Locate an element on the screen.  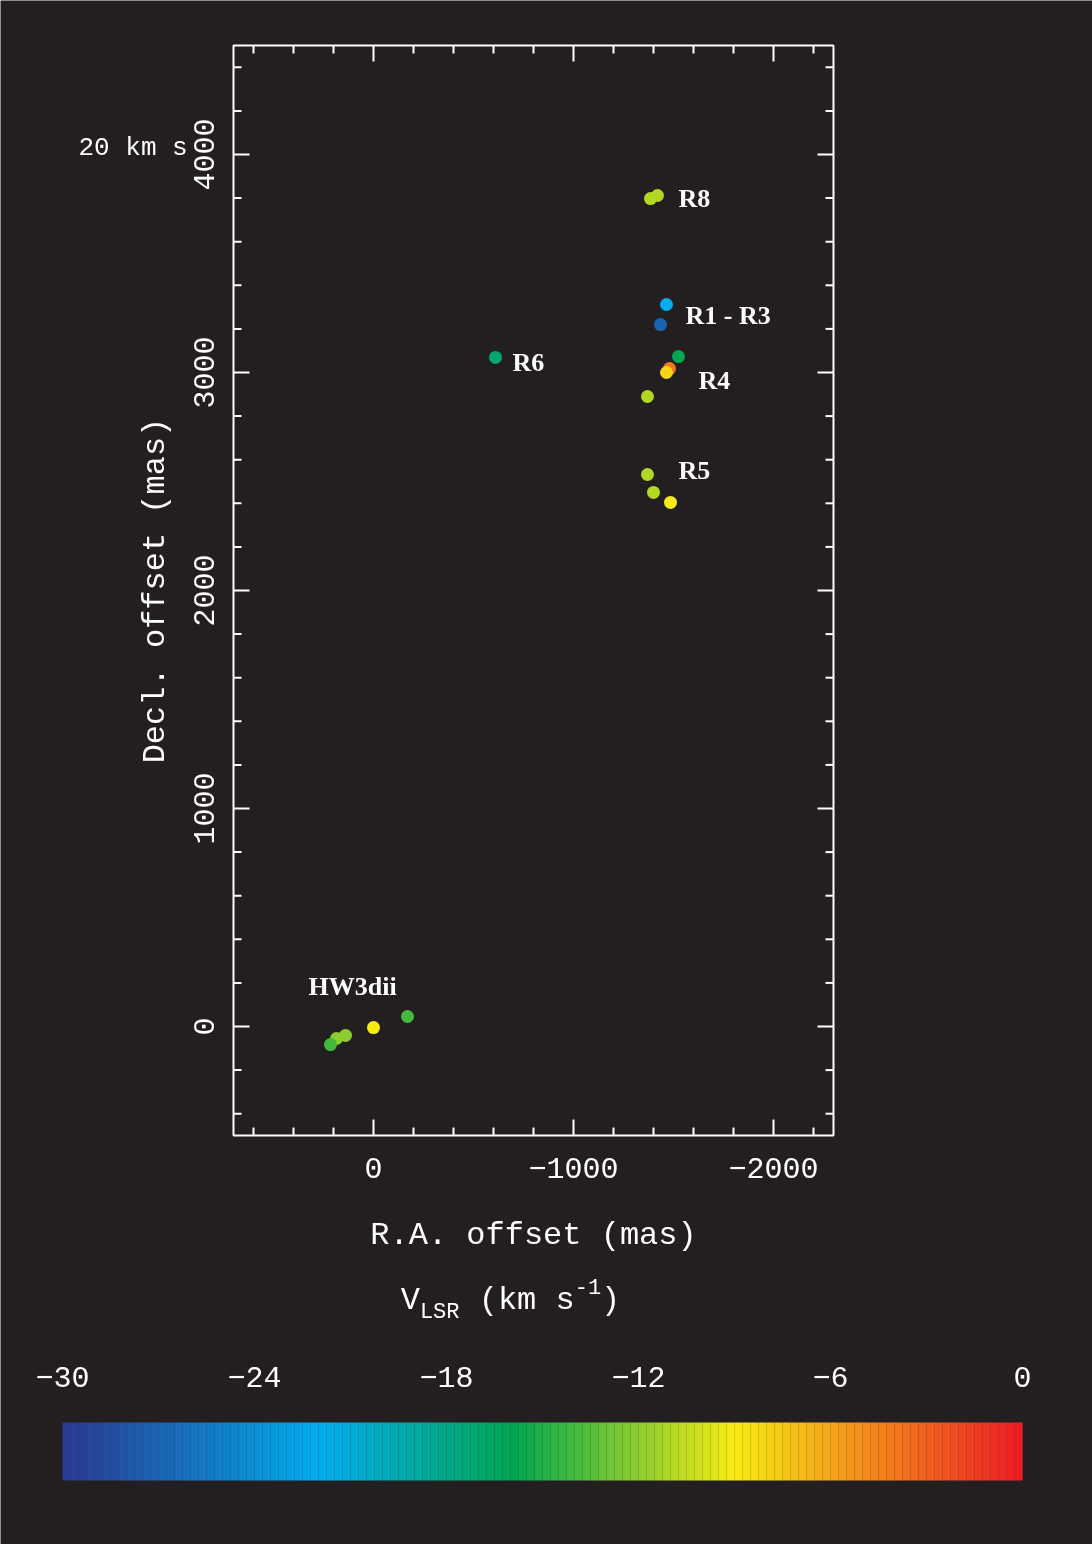
annotation: R5 is located at coordinates (694, 470).